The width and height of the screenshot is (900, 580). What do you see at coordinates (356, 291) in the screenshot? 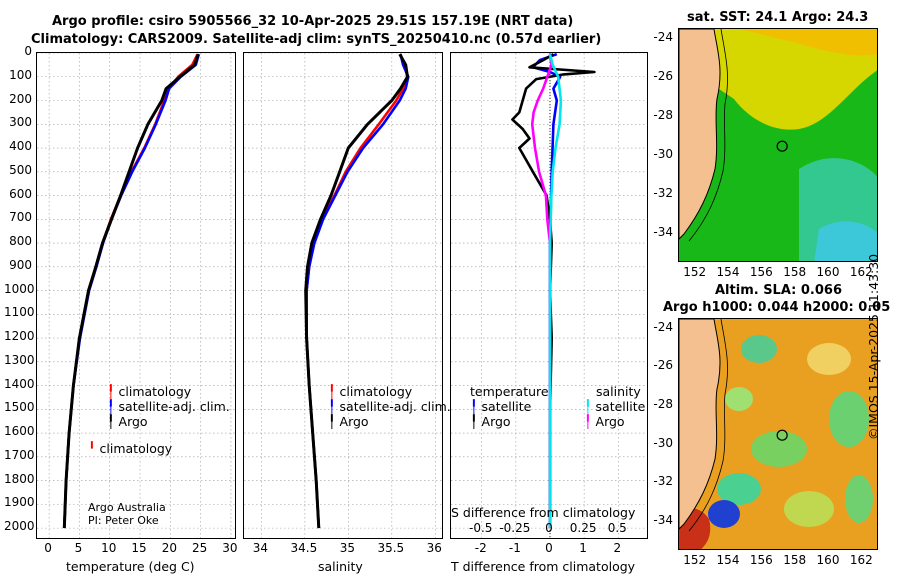
I see `series-line-argo` at bounding box center [356, 291].